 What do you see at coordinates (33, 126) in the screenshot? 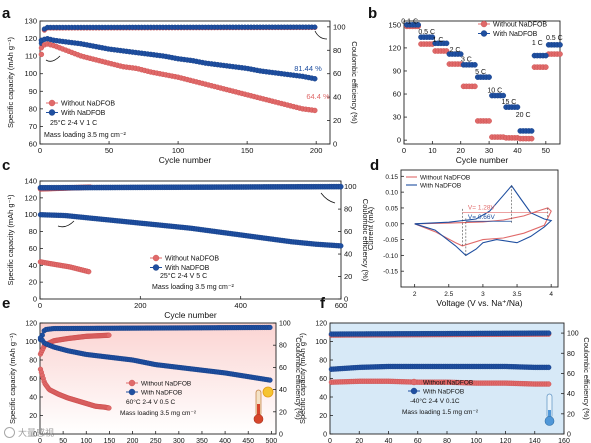
I see `y-tick-label: 70` at bounding box center [33, 126].